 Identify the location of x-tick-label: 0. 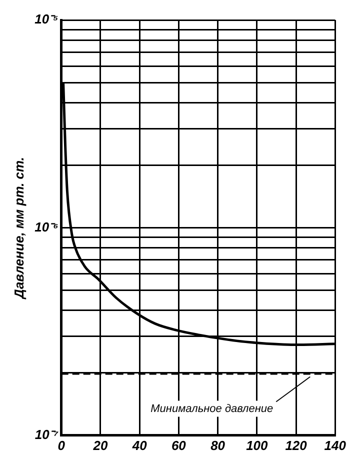
(62, 445).